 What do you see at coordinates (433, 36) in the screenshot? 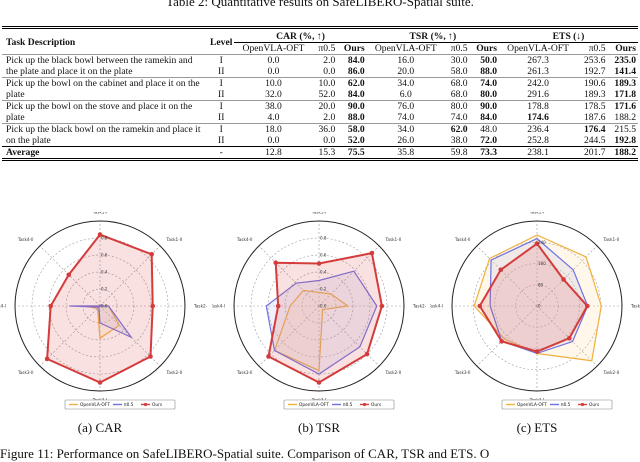
I see `header-tsr: TSR (%, ↑)` at bounding box center [433, 36].